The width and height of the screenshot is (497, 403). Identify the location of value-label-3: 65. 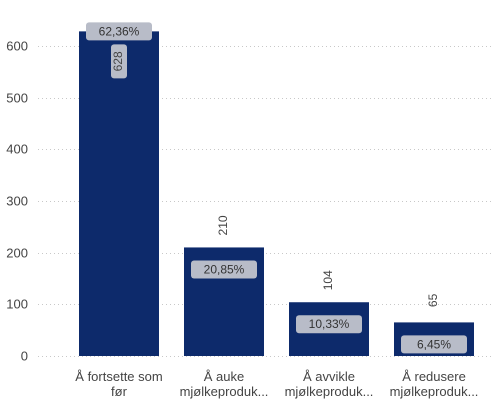
(433, 300).